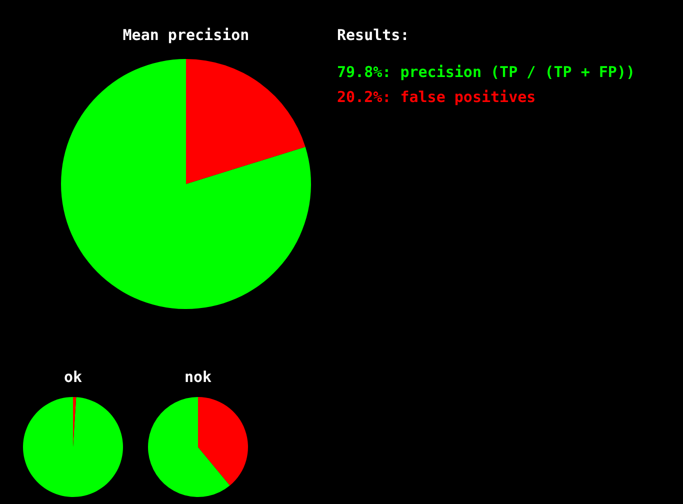 This screenshot has height=504, width=683. What do you see at coordinates (198, 377) in the screenshot?
I see `chart-title: nok` at bounding box center [198, 377].